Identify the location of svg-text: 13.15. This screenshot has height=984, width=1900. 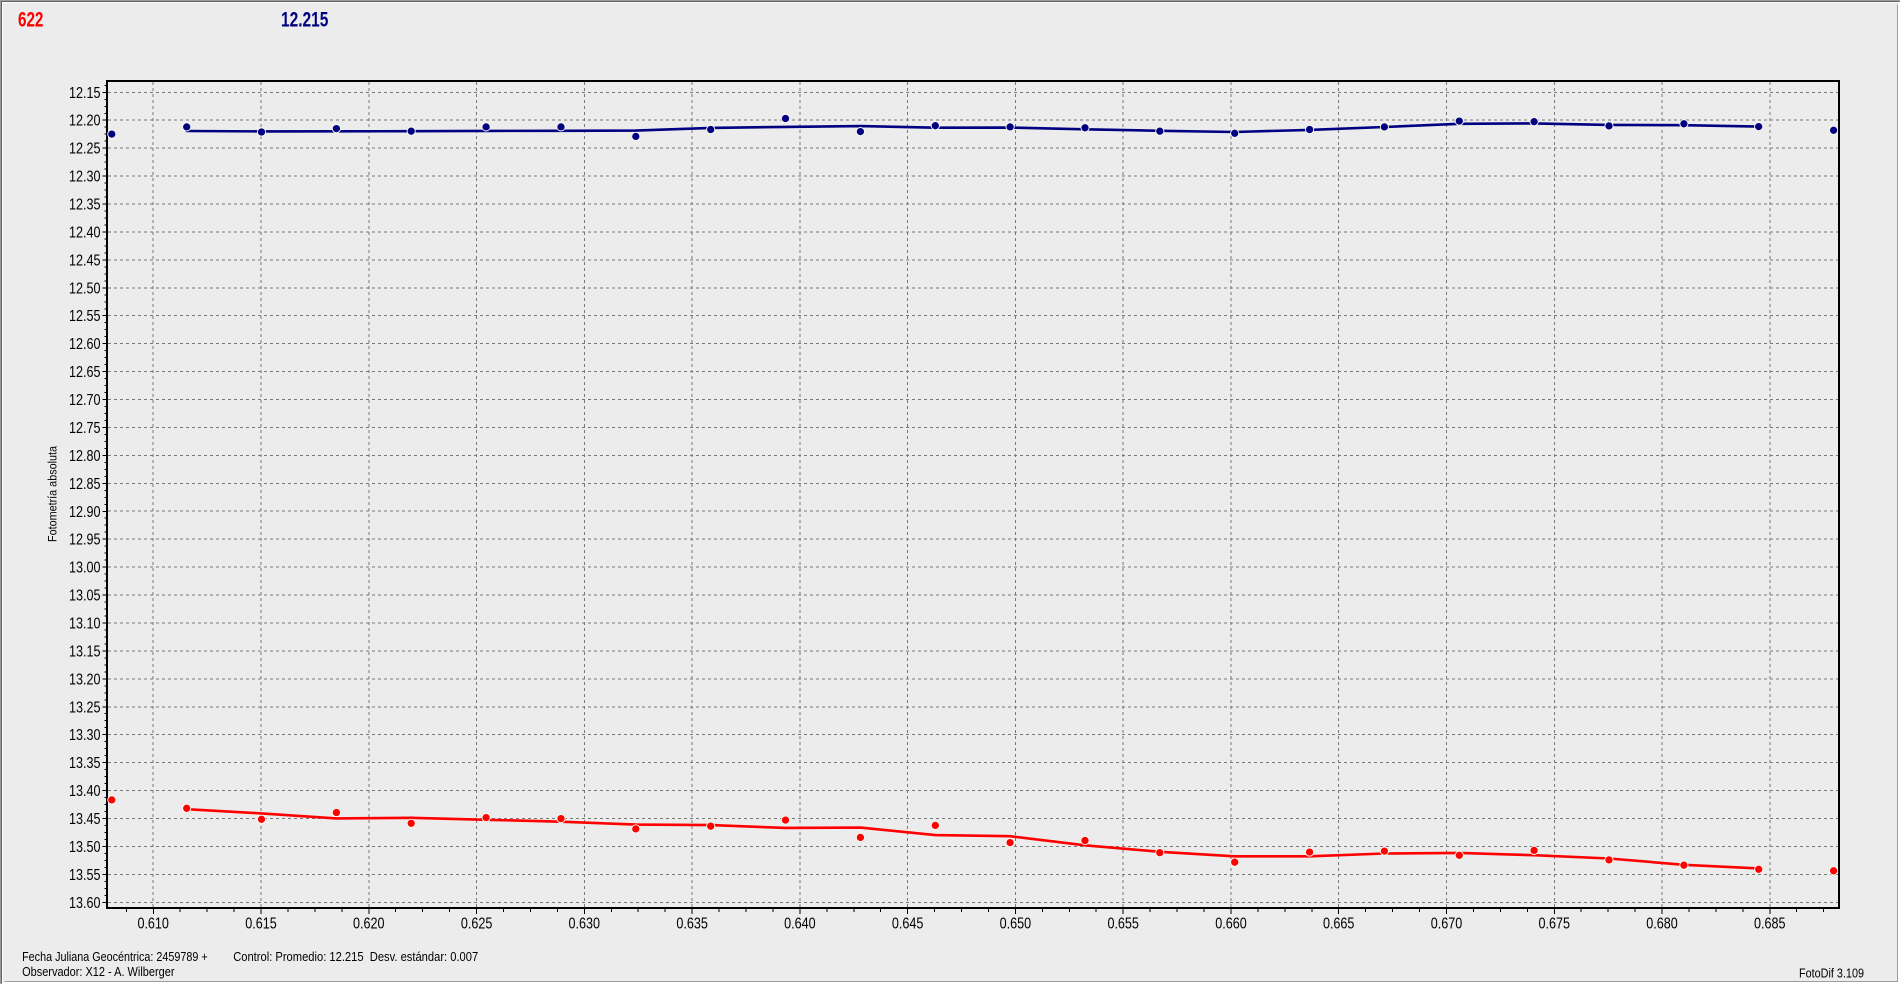
(85, 651).